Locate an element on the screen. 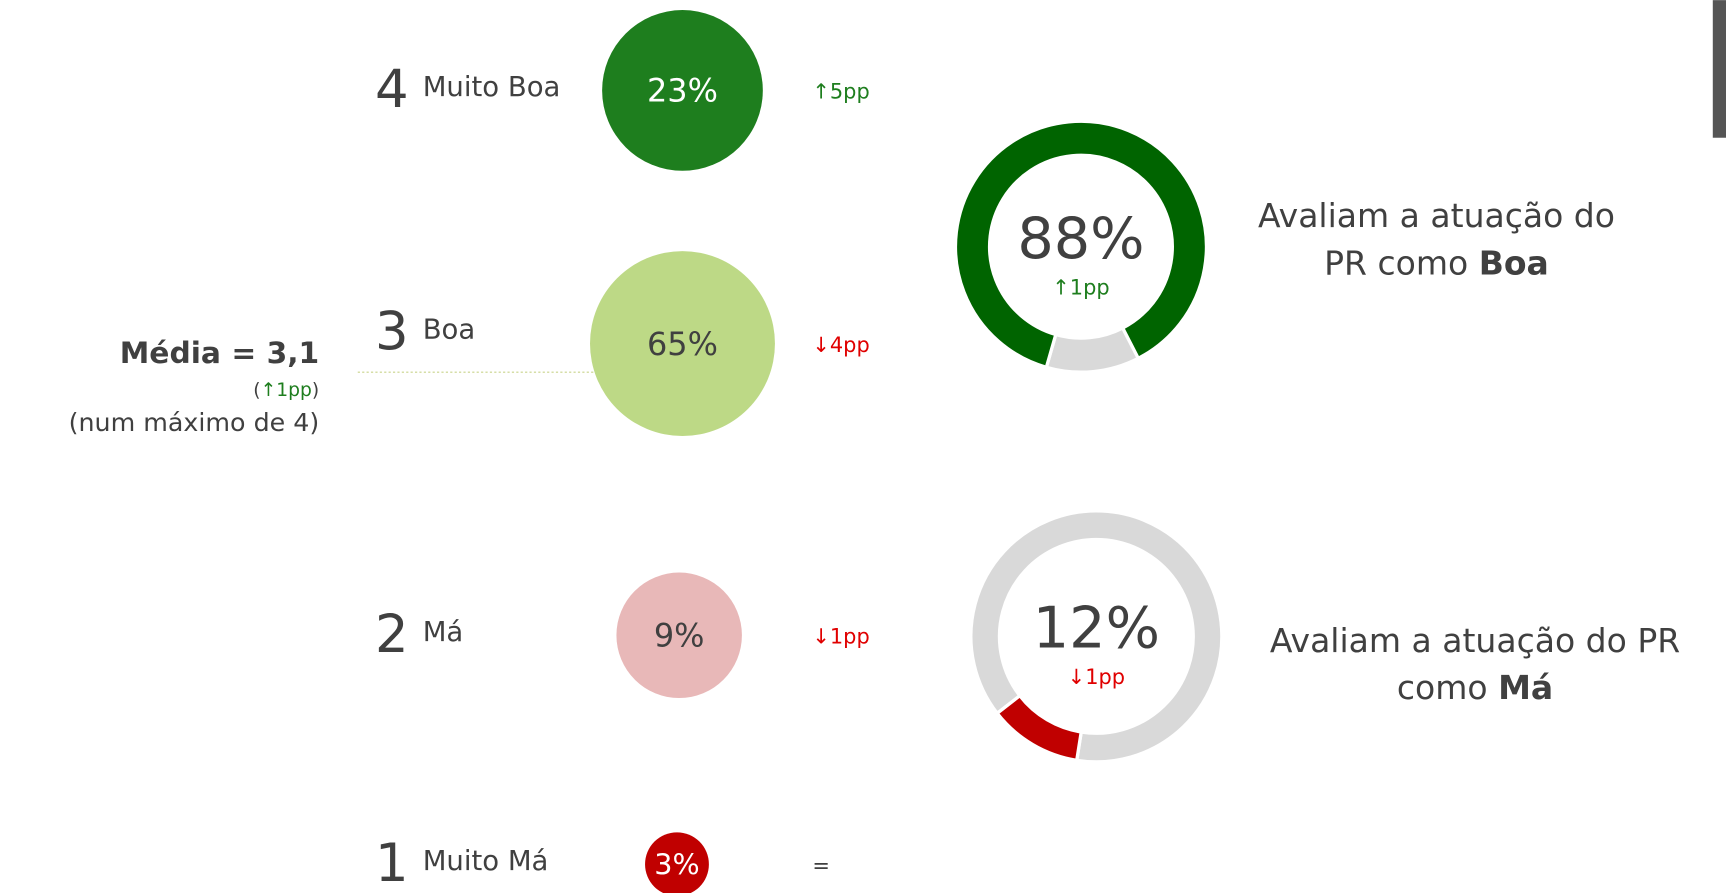 Image resolution: width=1726 pixels, height=893 pixels. donut-rest is located at coordinates (1096, 636).